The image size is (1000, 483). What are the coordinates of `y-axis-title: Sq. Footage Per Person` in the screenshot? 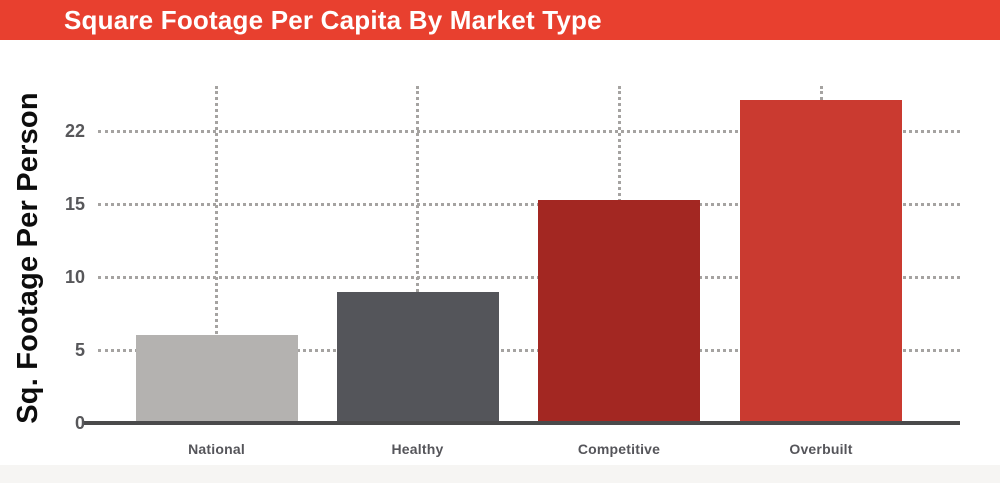 It's located at (28, 258).